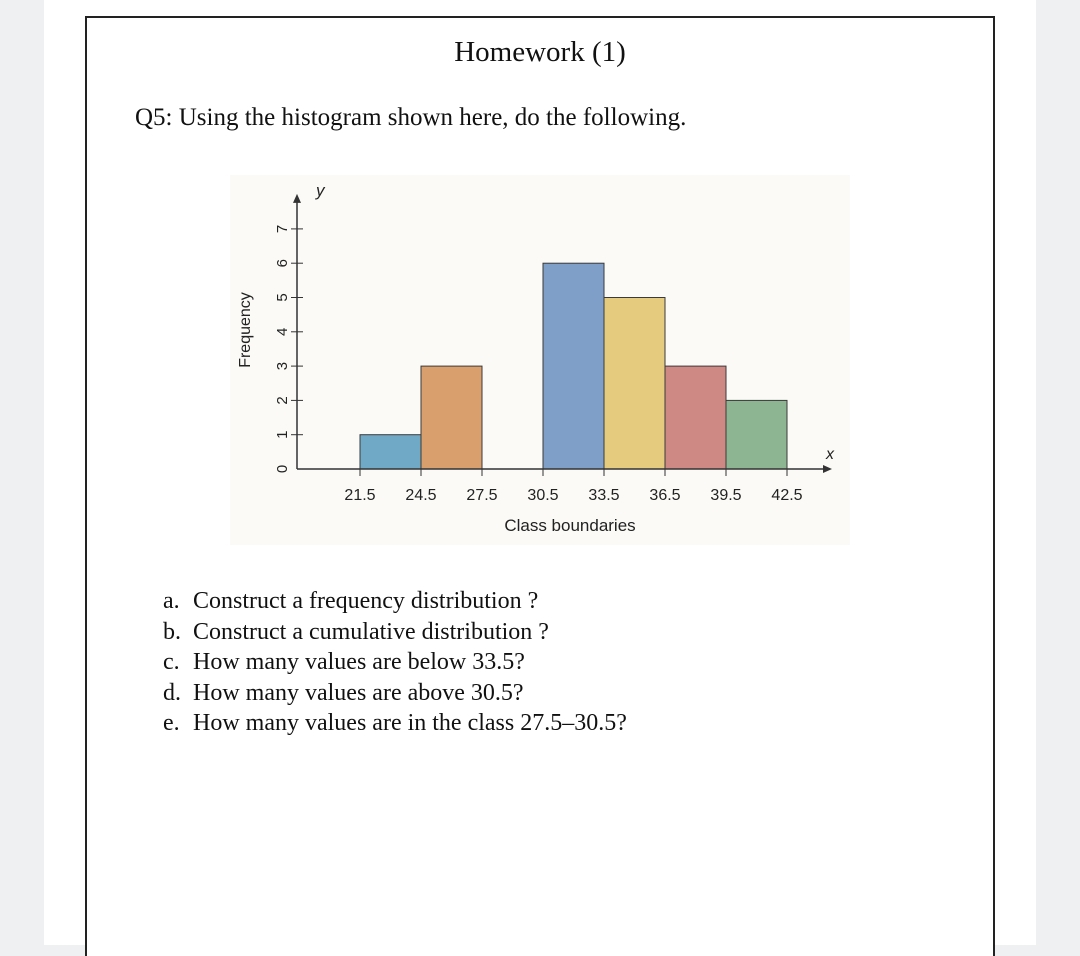  Describe the element at coordinates (171, 601) in the screenshot. I see `task-letter: a.` at that location.